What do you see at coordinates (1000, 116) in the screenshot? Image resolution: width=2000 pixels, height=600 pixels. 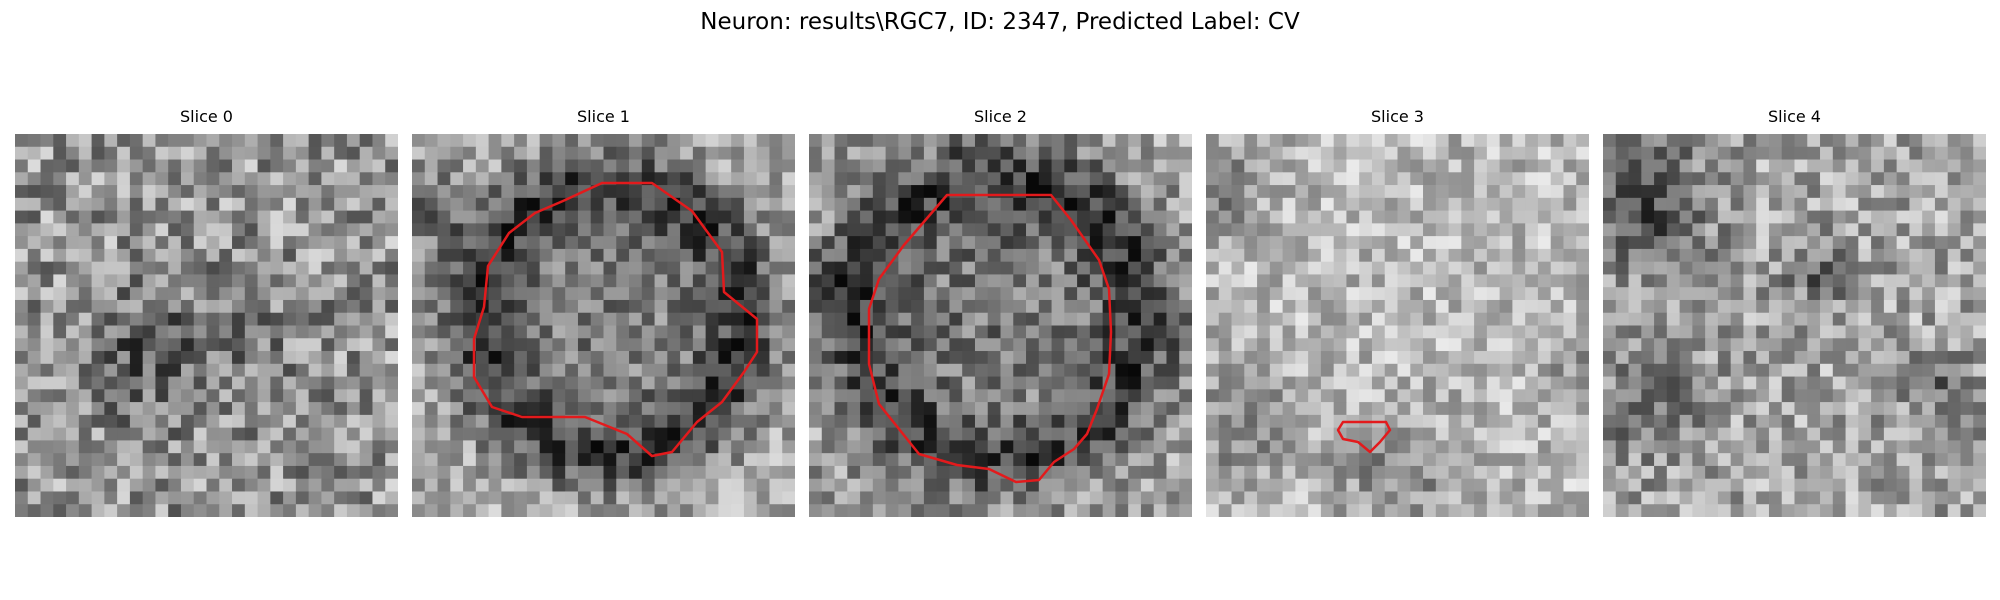 I see `slice-title: Slice 2` at bounding box center [1000, 116].